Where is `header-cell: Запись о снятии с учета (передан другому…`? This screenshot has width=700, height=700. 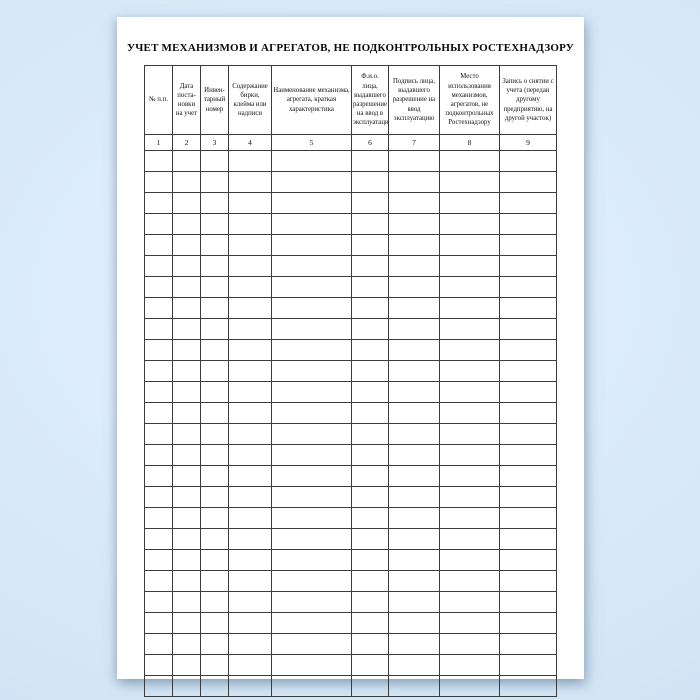 header-cell: Запись о снятии с учета (передан другому… is located at coordinates (528, 100).